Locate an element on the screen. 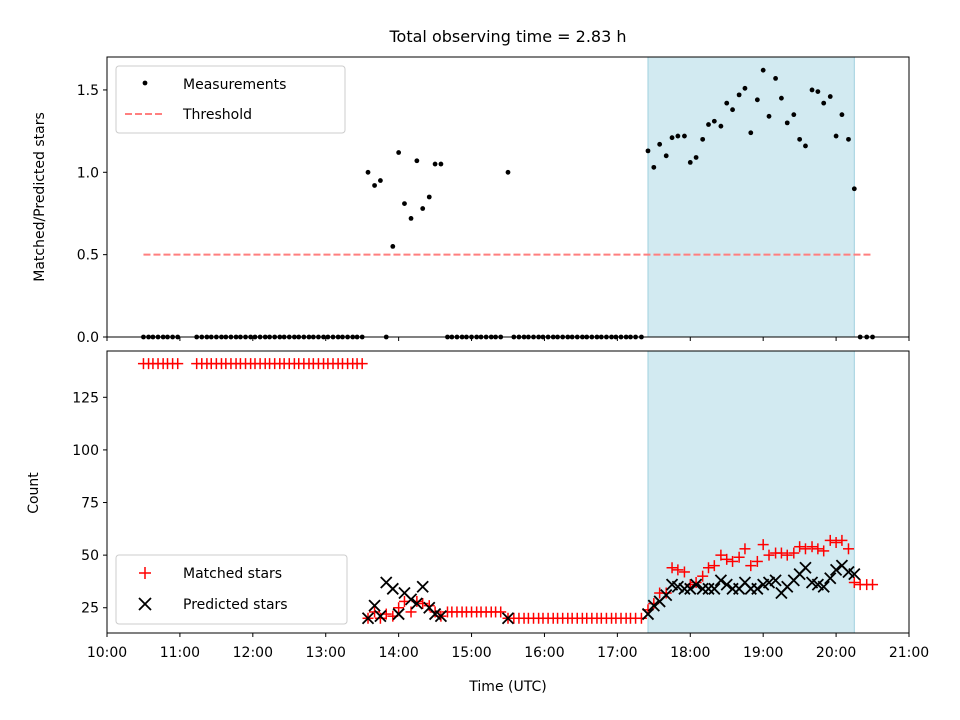 This screenshot has height=720, width=960. observing-time-span is located at coordinates (751, 492).